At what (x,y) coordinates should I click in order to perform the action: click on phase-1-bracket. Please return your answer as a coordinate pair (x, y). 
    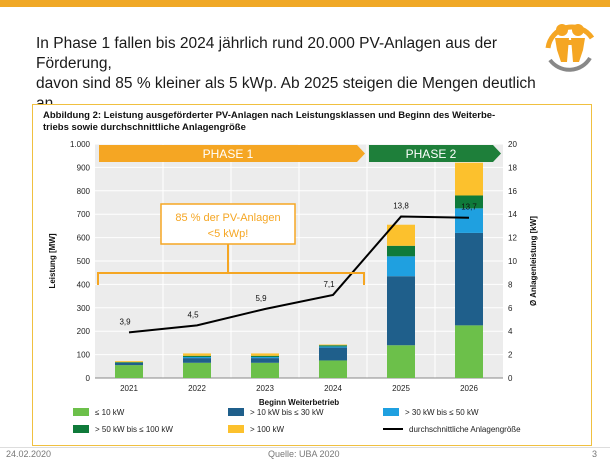
    Looking at the image, I should click on (231, 278).